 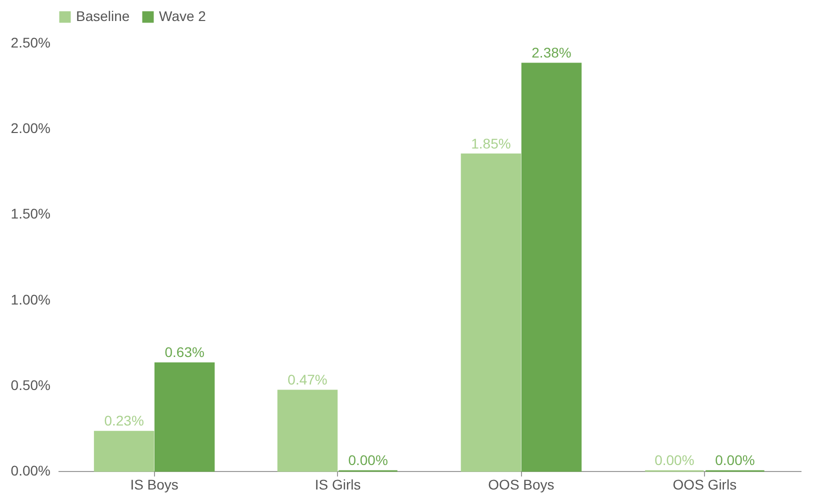 What do you see at coordinates (30, 42) in the screenshot?
I see `y-tick-label: 2.50%` at bounding box center [30, 42].